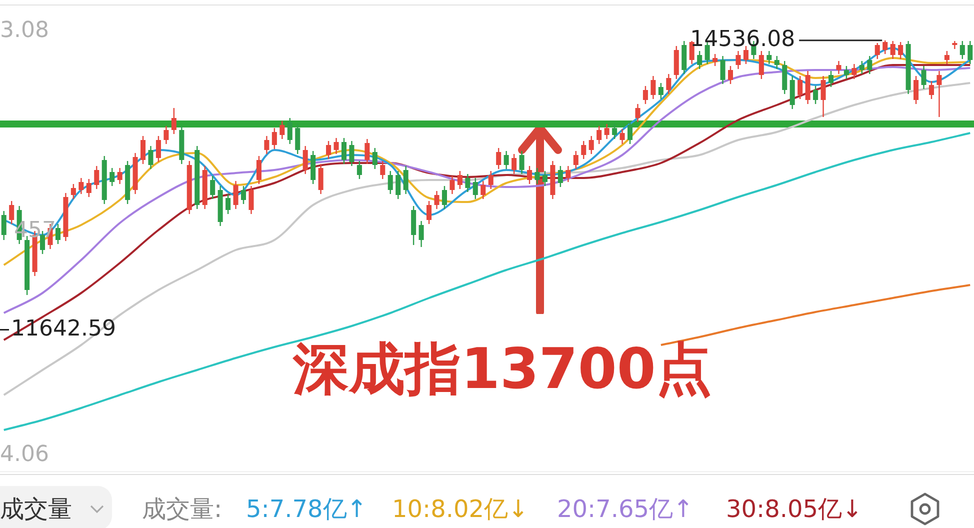 The width and height of the screenshot is (974, 528). I want to click on text: 30:8.05亿↓, so click(794, 509).